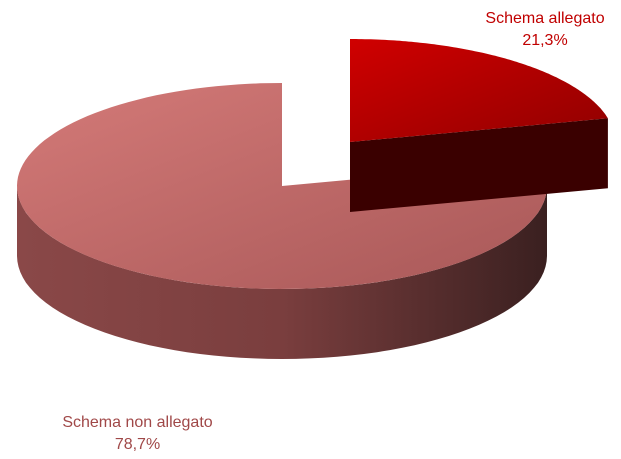  What do you see at coordinates (137, 422) in the screenshot?
I see `category-name: Schema non allegato` at bounding box center [137, 422].